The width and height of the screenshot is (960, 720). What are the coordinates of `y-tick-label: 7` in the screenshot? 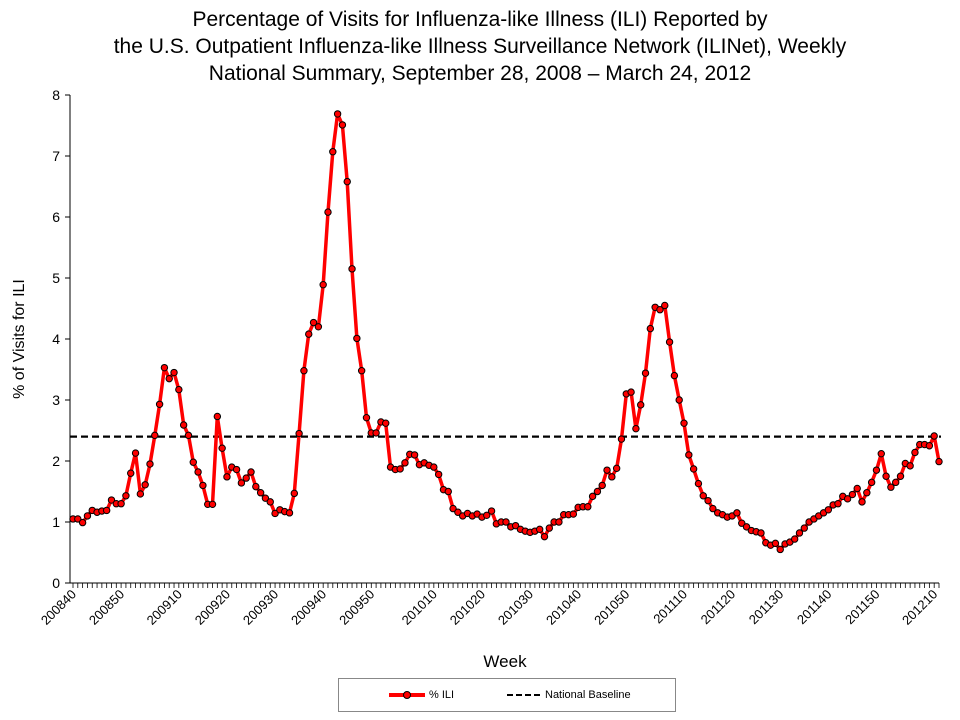 It's located at (56, 156).